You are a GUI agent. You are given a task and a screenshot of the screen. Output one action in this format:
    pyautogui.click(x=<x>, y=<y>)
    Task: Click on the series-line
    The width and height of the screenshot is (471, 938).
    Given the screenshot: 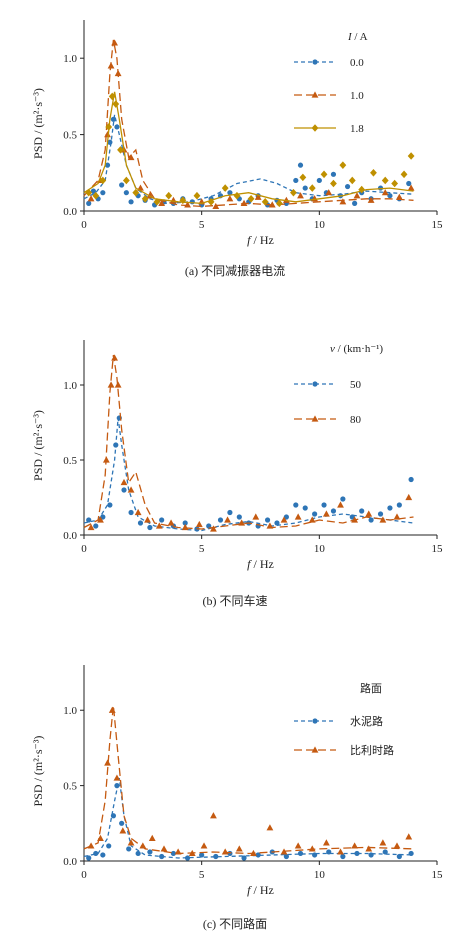 What is the action you would take?
    pyautogui.click(x=248, y=818)
    